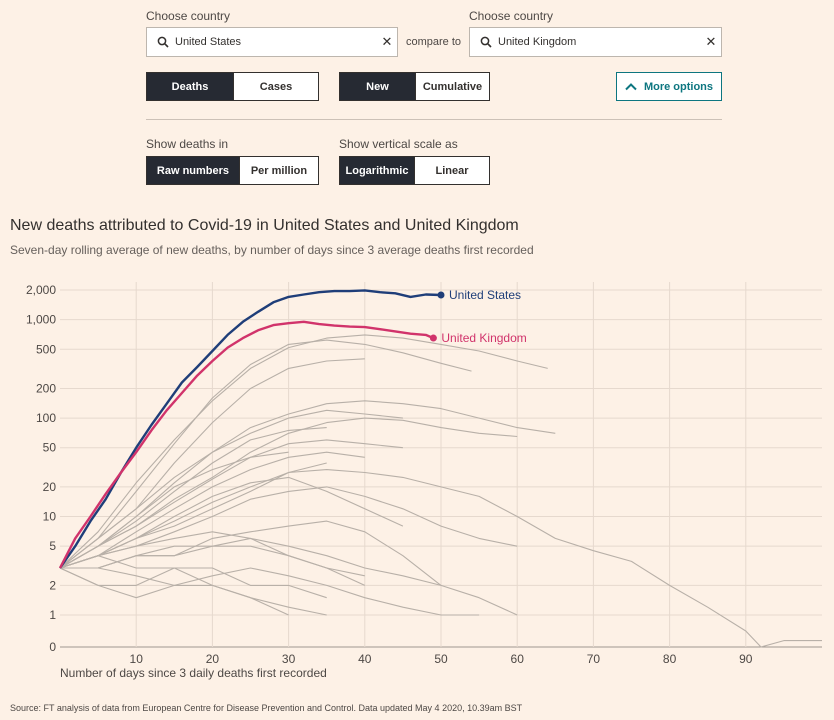 The width and height of the screenshot is (834, 720). I want to click on more-options-button: More options, so click(669, 86).